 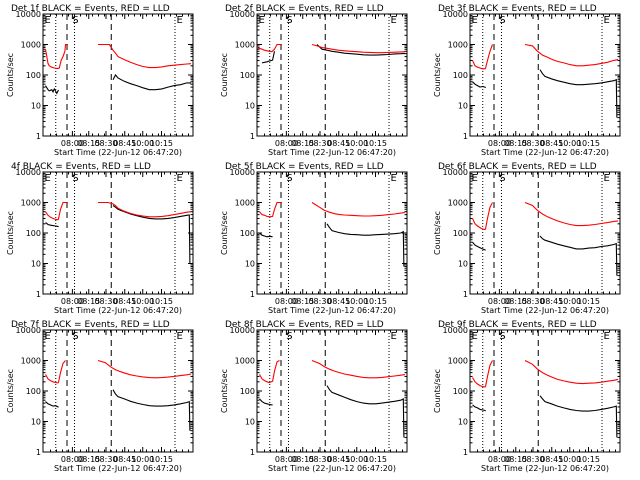 What do you see at coordinates (90, 325) in the screenshot?
I see `panel-title: Det 7f BLACK = Events, RED = LLD` at bounding box center [90, 325].